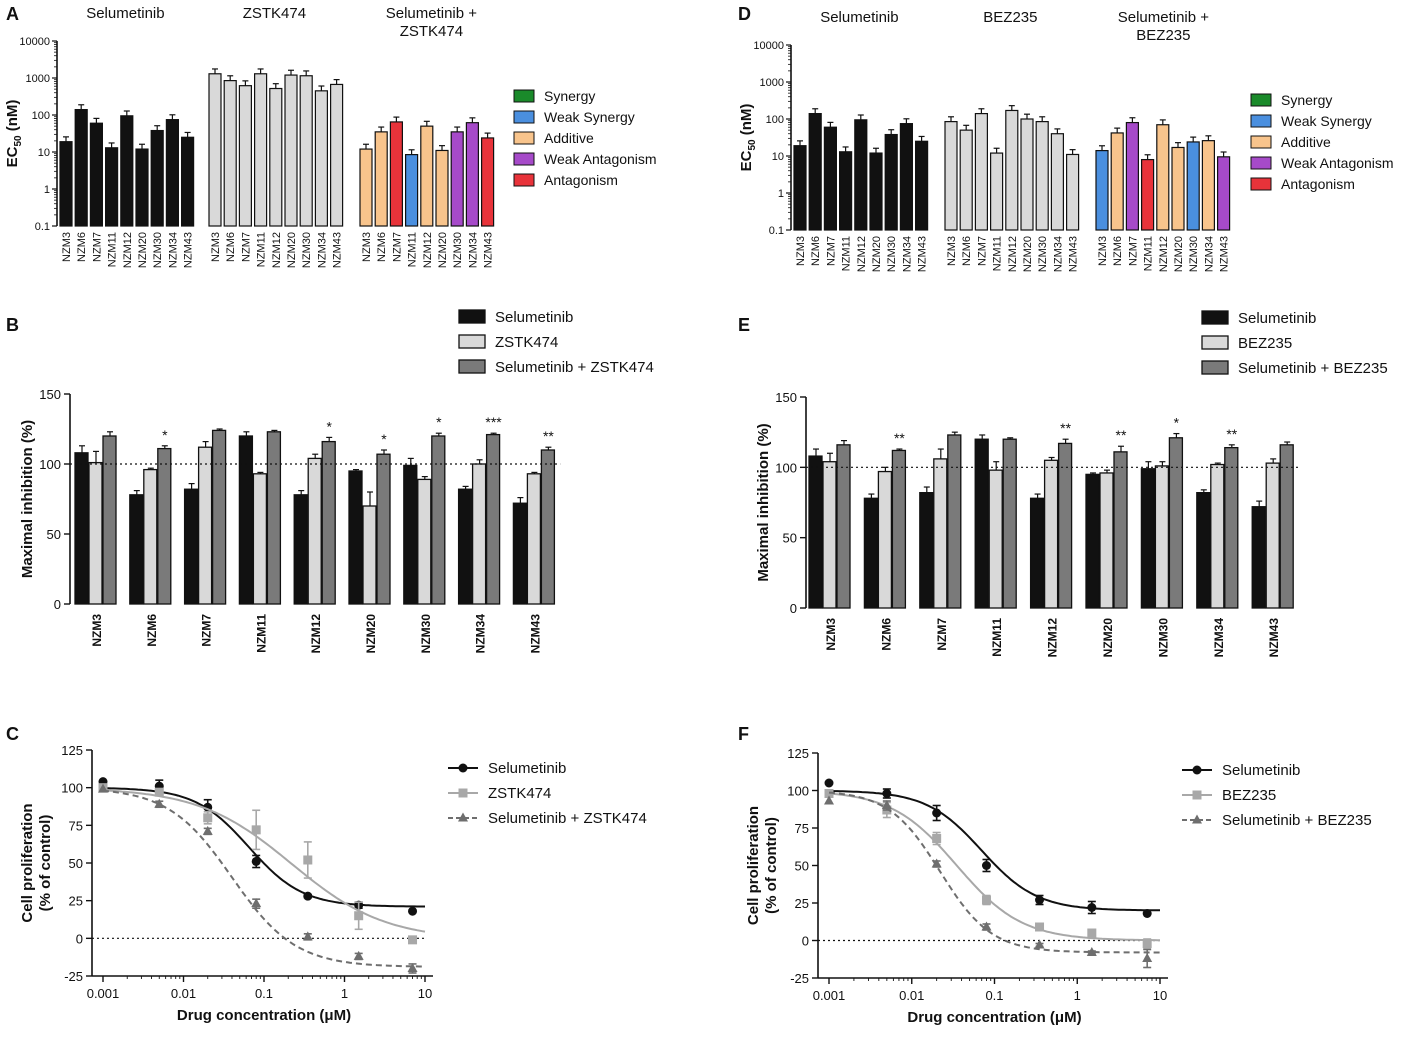 Image resolution: width=1414 pixels, height=1042 pixels. I want to click on category-label: NZM6, so click(231, 247).